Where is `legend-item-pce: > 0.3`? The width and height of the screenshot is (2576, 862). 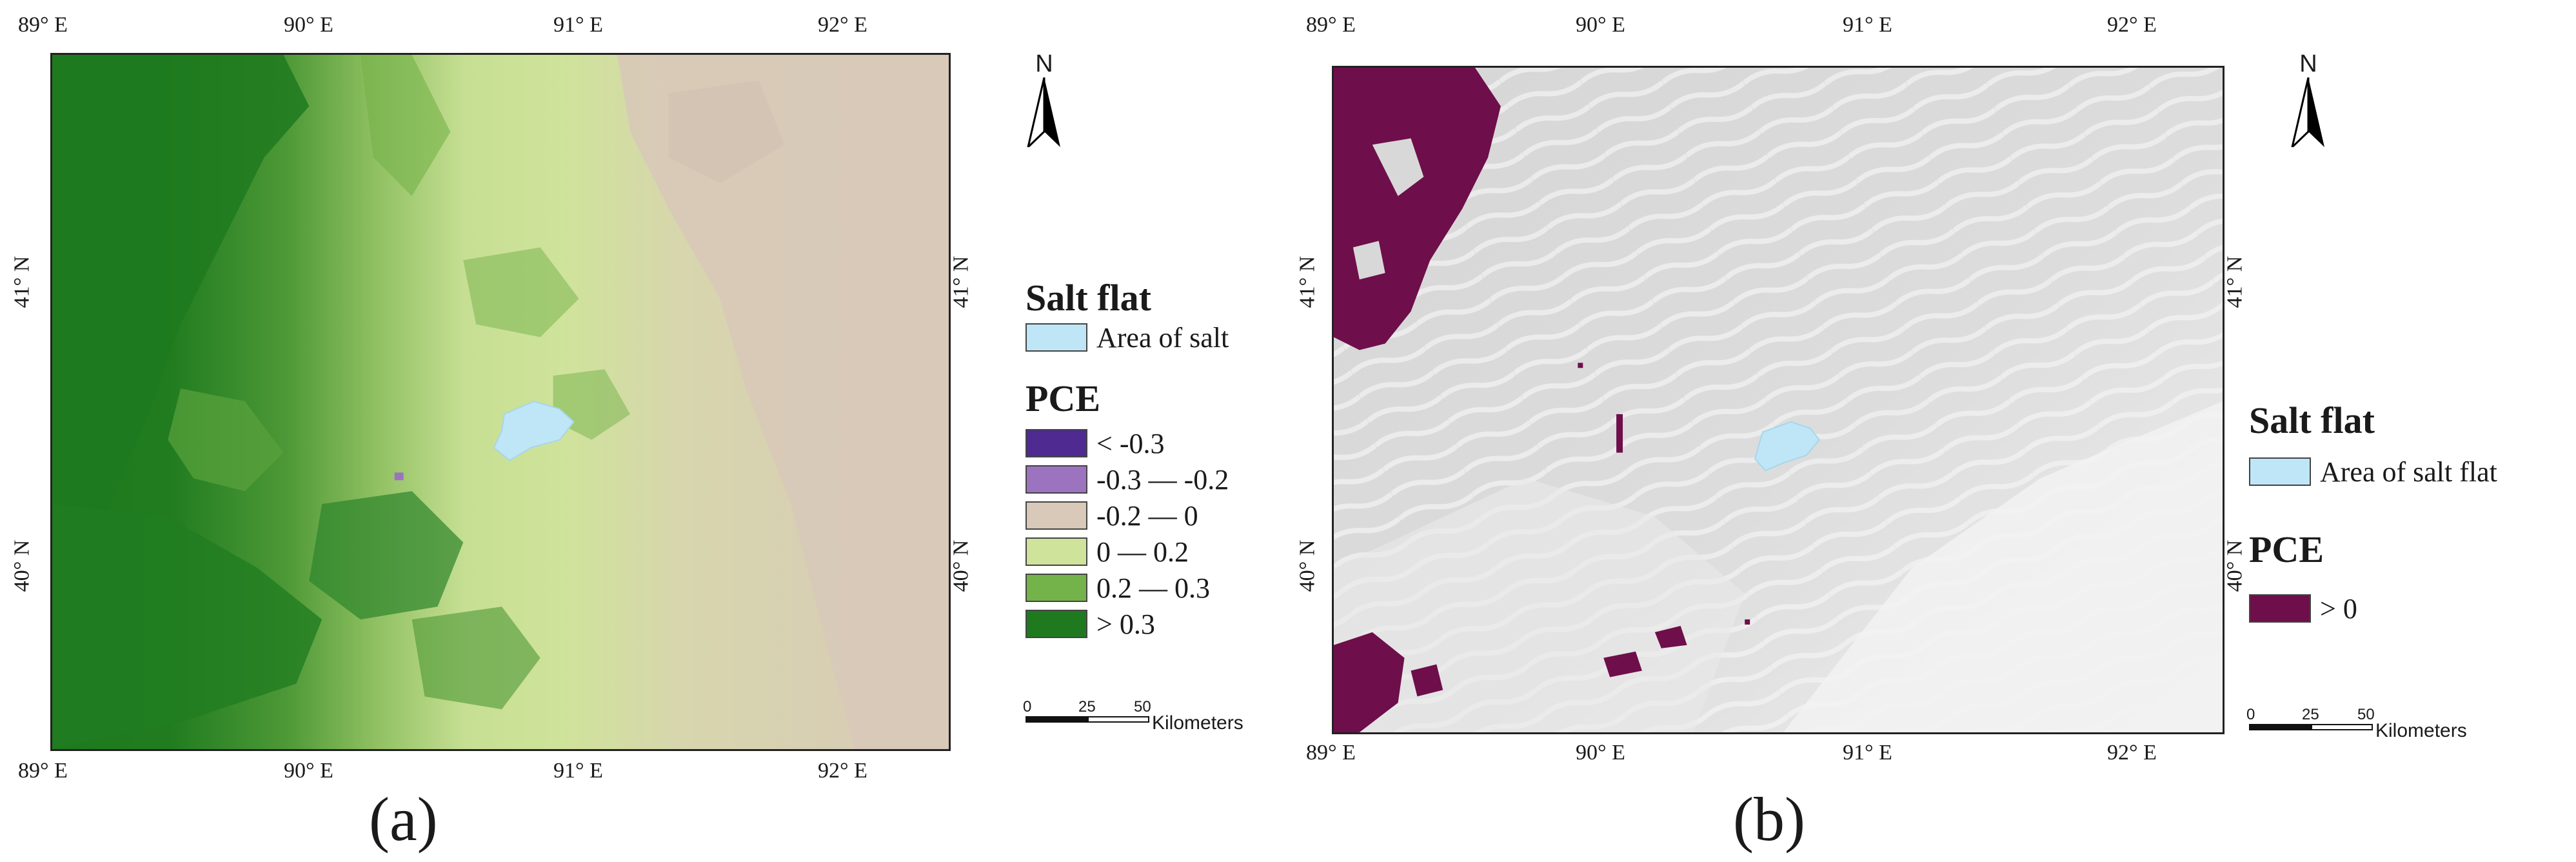
legend-item-pce: > 0.3 is located at coordinates (1090, 624).